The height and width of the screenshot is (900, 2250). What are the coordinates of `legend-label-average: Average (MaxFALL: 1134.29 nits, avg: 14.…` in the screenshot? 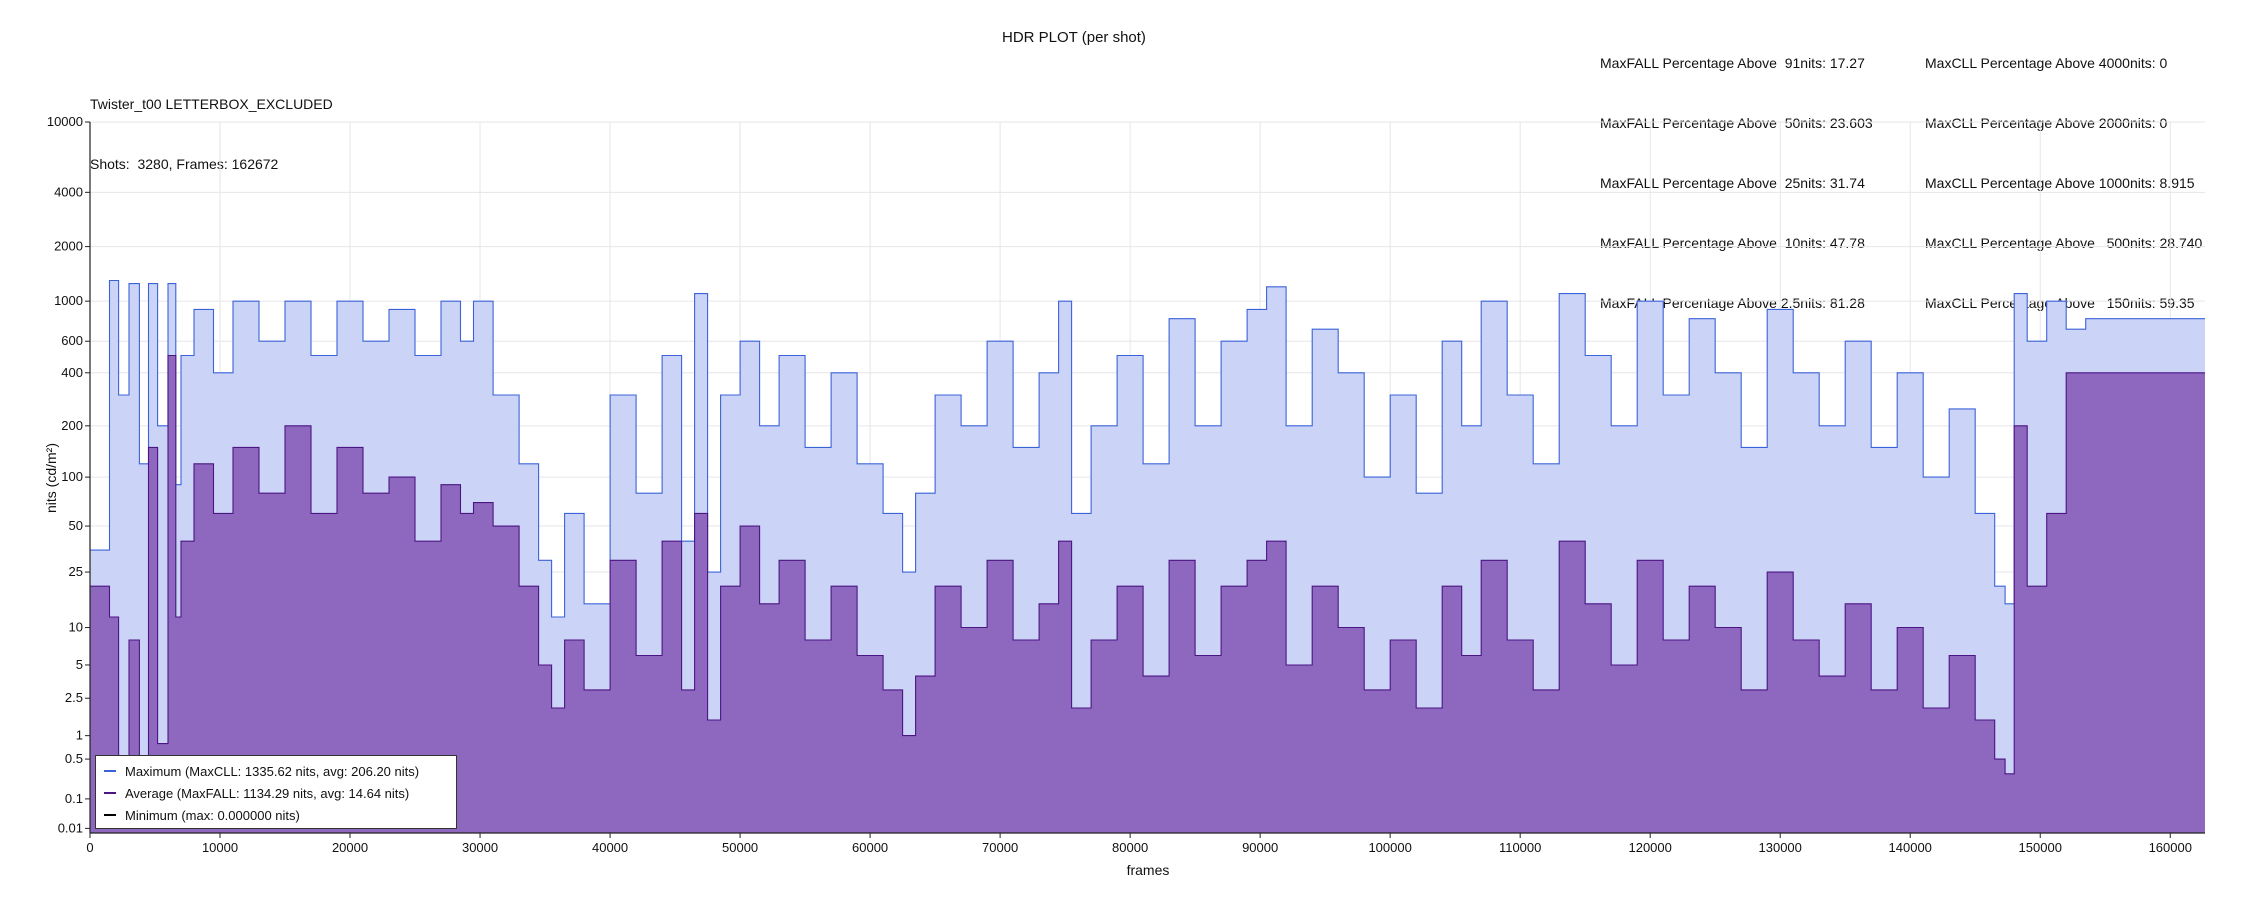 It's located at (267, 793).